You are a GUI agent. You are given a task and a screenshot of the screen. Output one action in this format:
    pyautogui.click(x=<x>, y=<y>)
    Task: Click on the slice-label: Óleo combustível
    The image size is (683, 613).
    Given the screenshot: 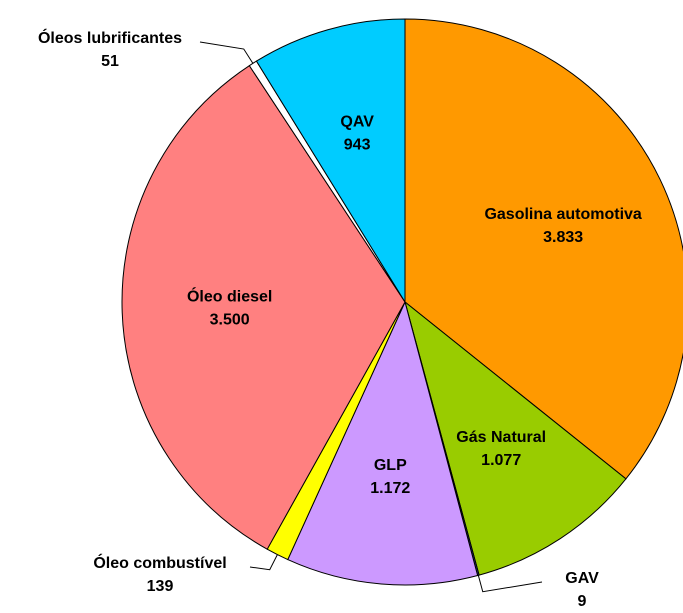 What is the action you would take?
    pyautogui.click(x=159, y=562)
    